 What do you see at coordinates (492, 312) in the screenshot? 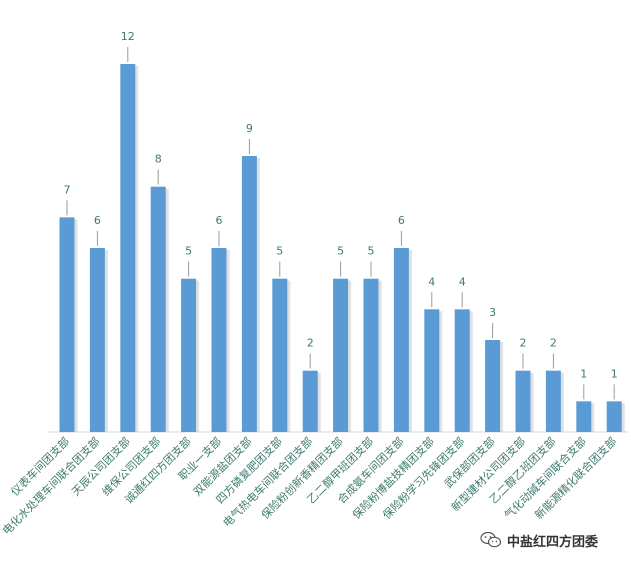
I see `data-label: 3` at bounding box center [492, 312].